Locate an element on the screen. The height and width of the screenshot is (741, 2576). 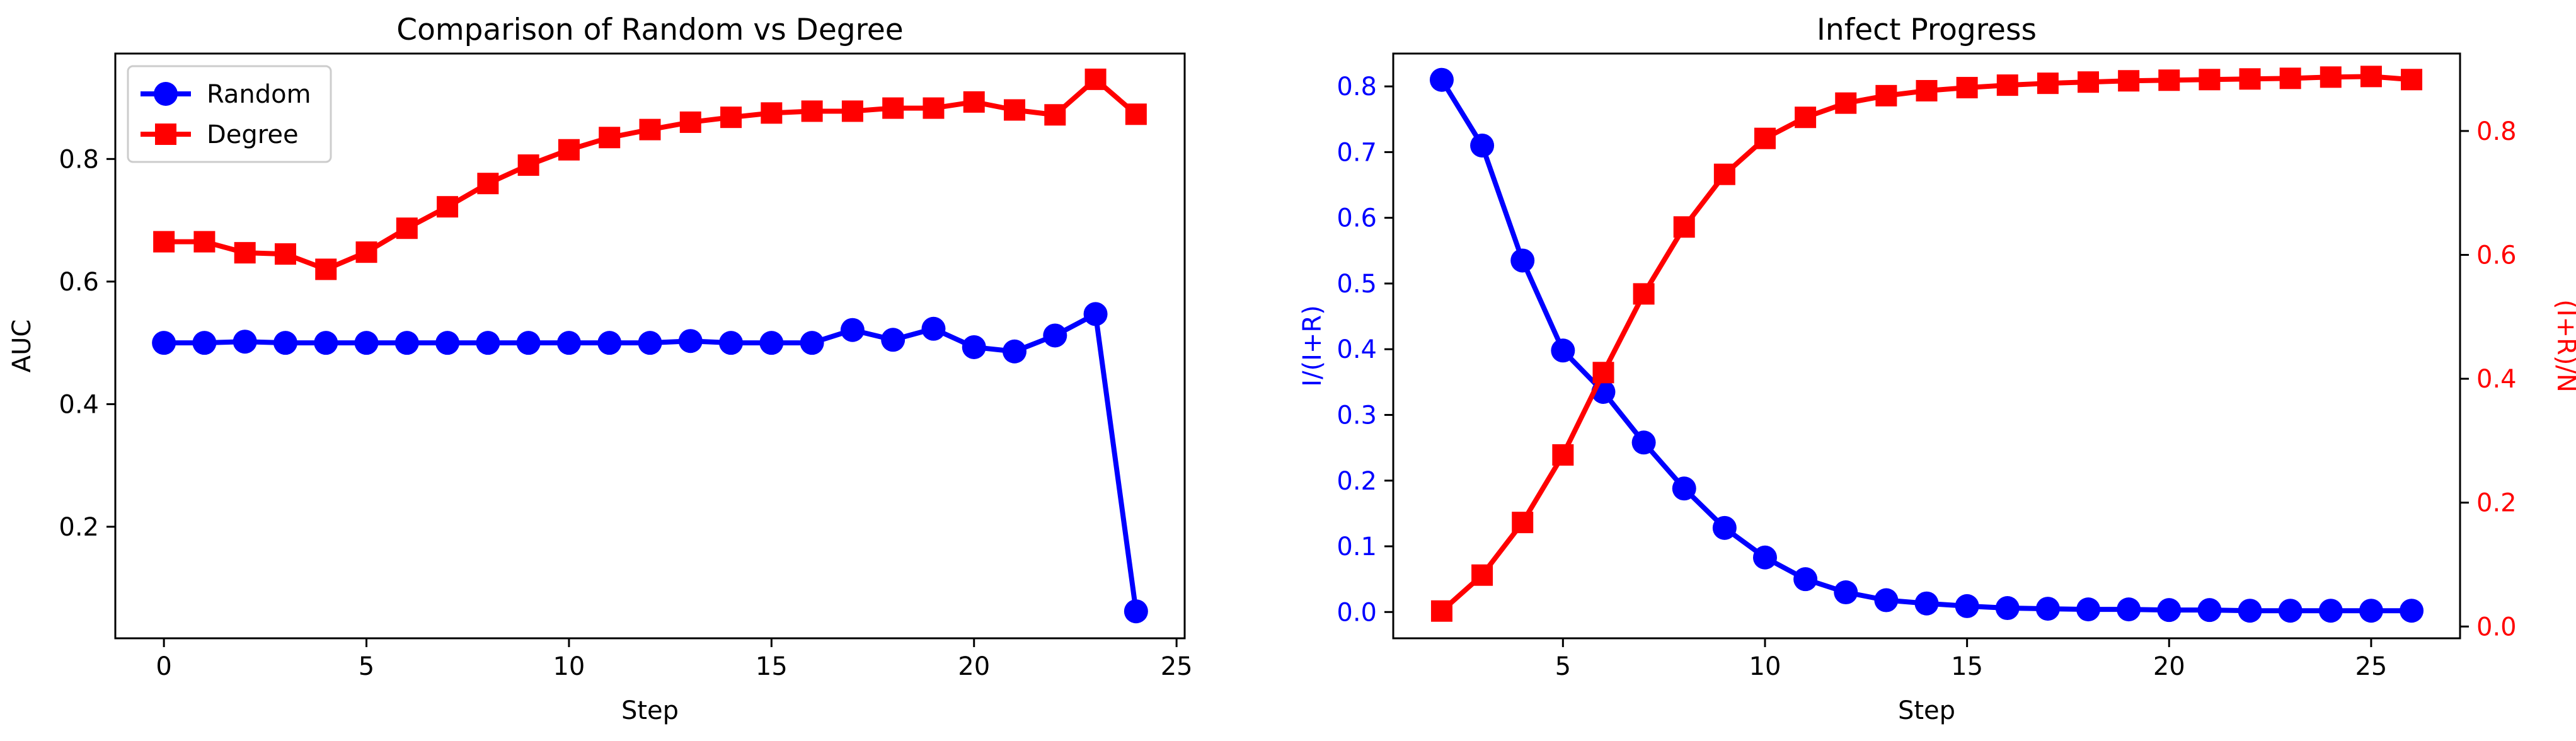
y-right-axis-label: (I+R)/N is located at coordinates (2563, 346).